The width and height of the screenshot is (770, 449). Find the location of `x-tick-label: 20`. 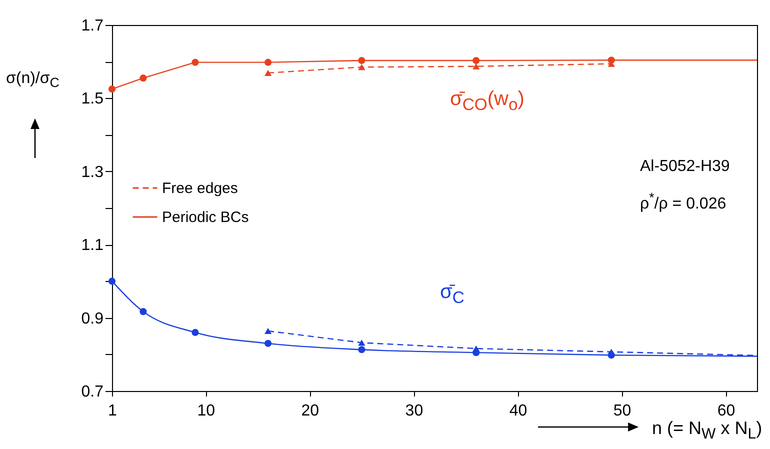

x-tick-label: 20 is located at coordinates (310, 411).